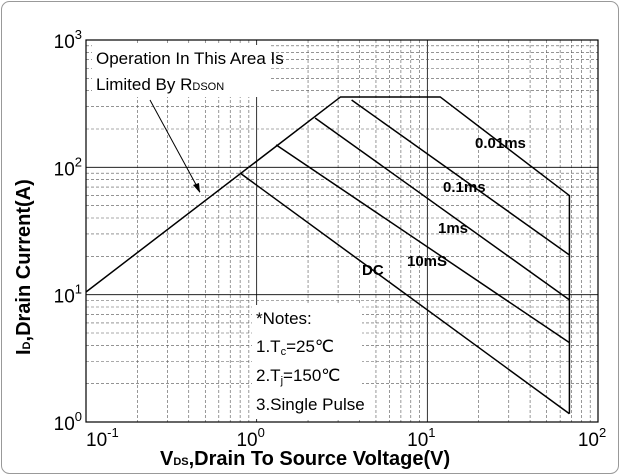 The width and height of the screenshot is (621, 476). Describe the element at coordinates (180, 462) in the screenshot. I see `x-axis-label-sub: DS` at that location.